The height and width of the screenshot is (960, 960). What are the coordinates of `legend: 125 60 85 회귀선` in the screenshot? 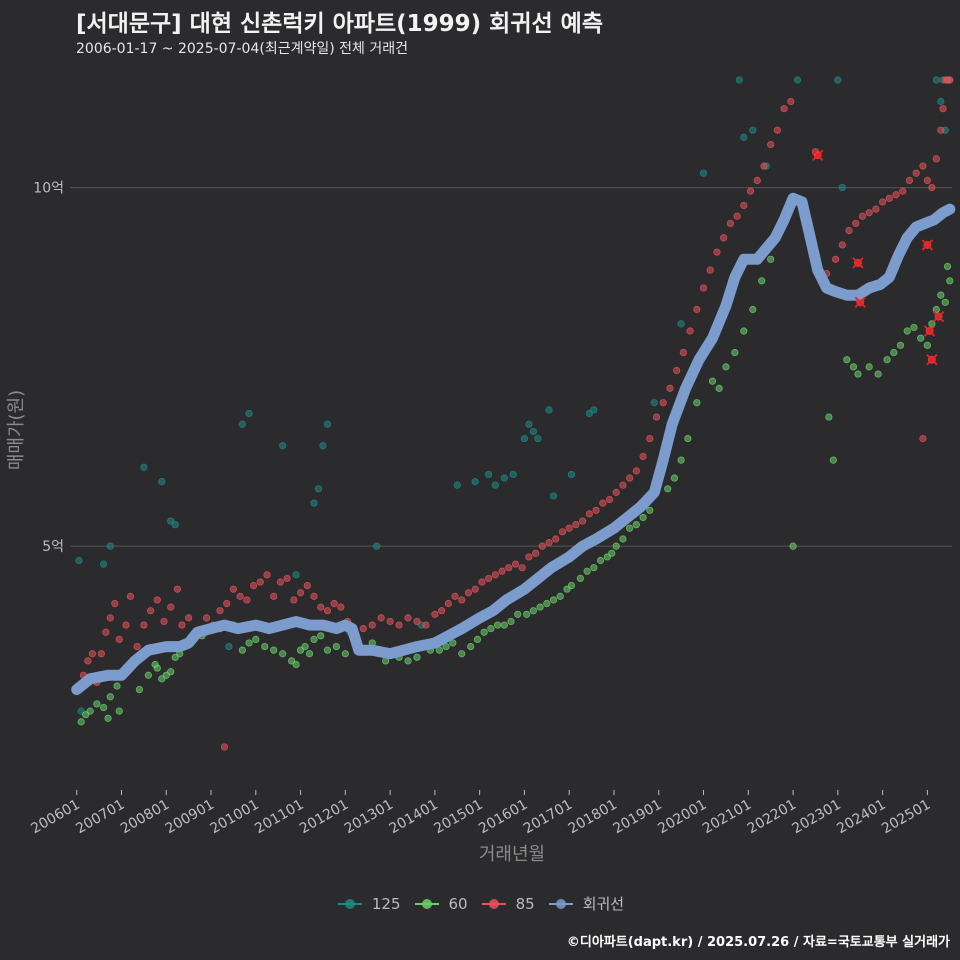 It's located at (480, 904).